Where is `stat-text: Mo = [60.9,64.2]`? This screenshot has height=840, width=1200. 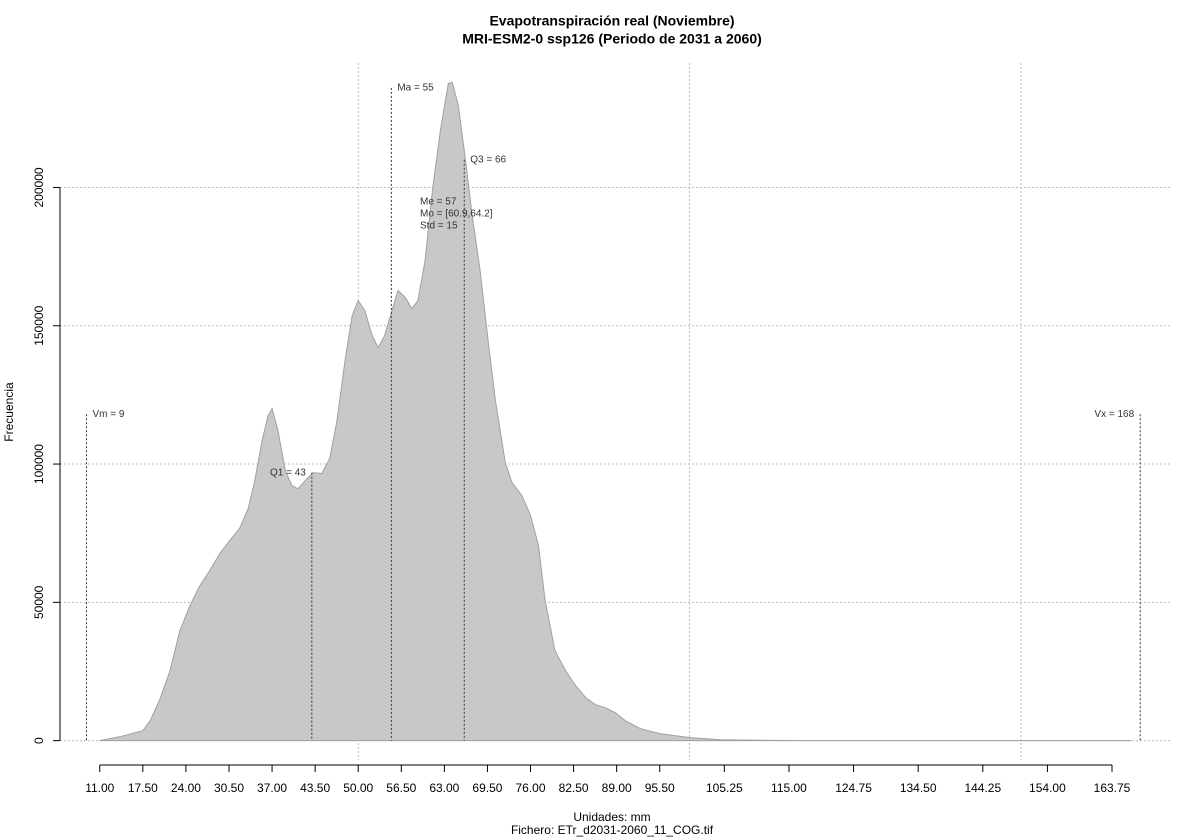 stat-text: Mo = [60.9,64.2] is located at coordinates (456, 214).